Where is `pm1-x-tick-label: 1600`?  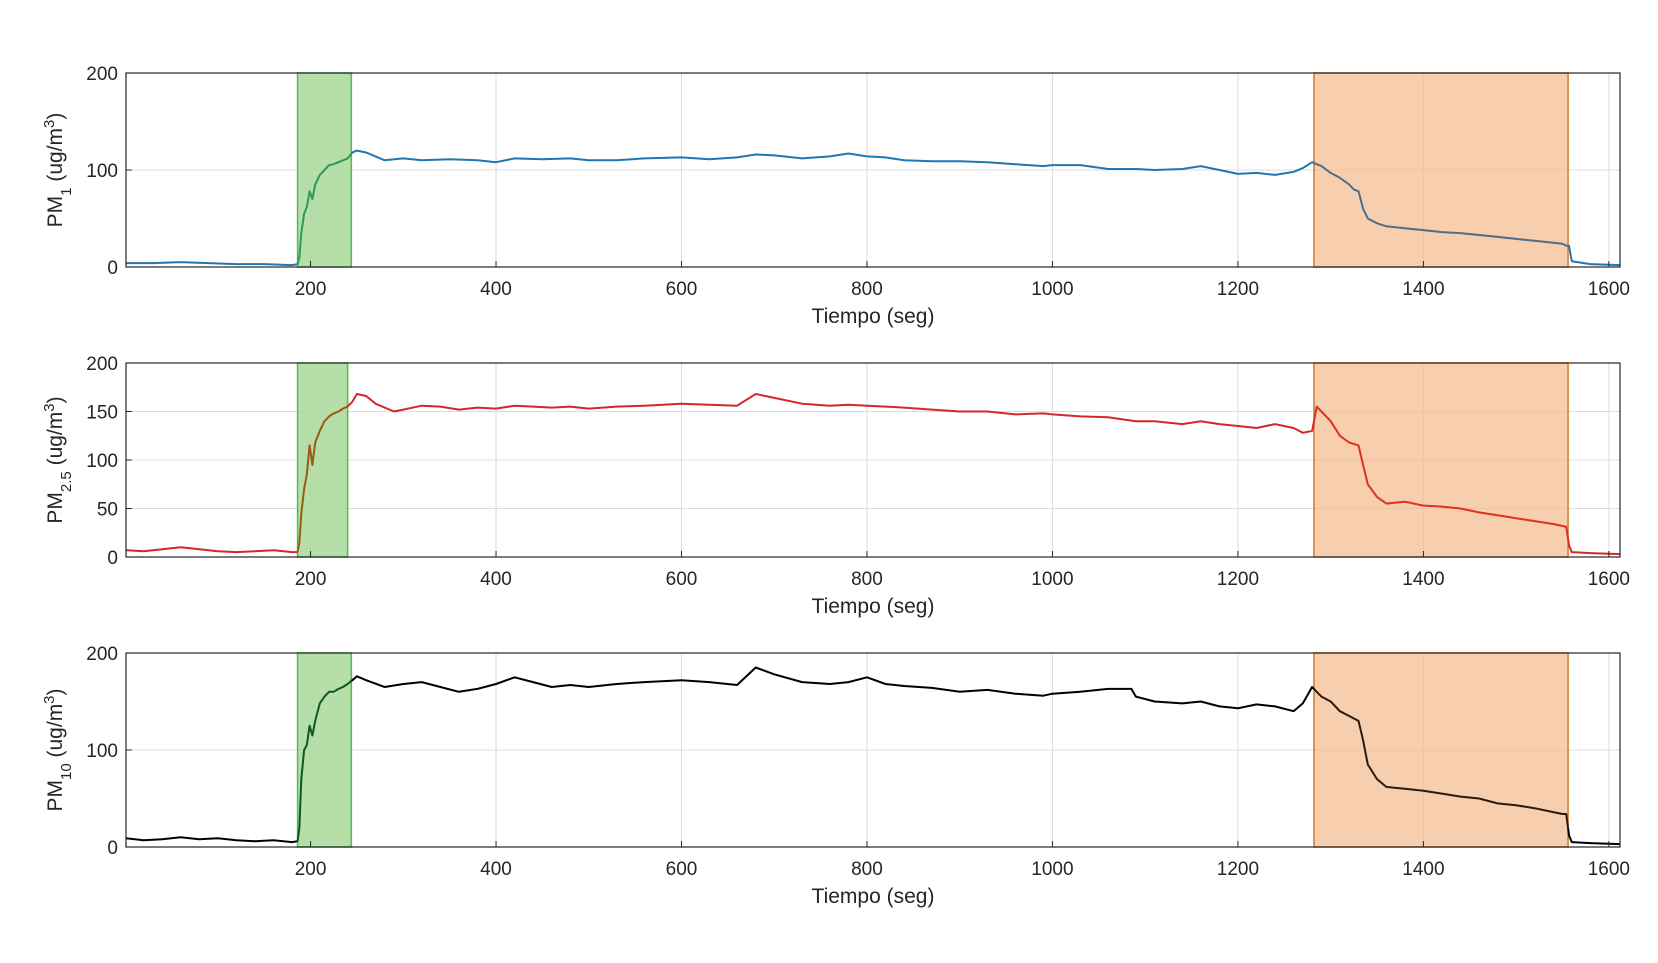
pm1-x-tick-label: 1600 is located at coordinates (1609, 289).